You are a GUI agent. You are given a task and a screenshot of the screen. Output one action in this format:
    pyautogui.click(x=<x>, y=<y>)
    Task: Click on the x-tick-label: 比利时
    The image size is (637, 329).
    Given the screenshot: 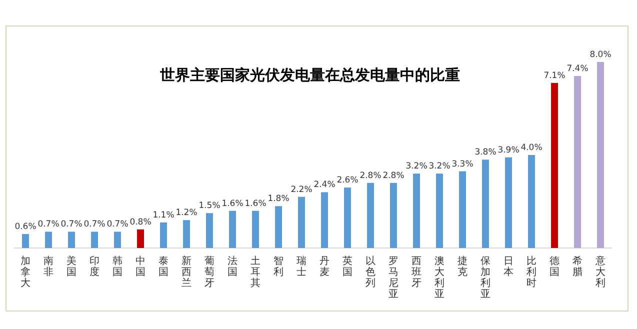 What is the action you would take?
    pyautogui.click(x=531, y=272)
    